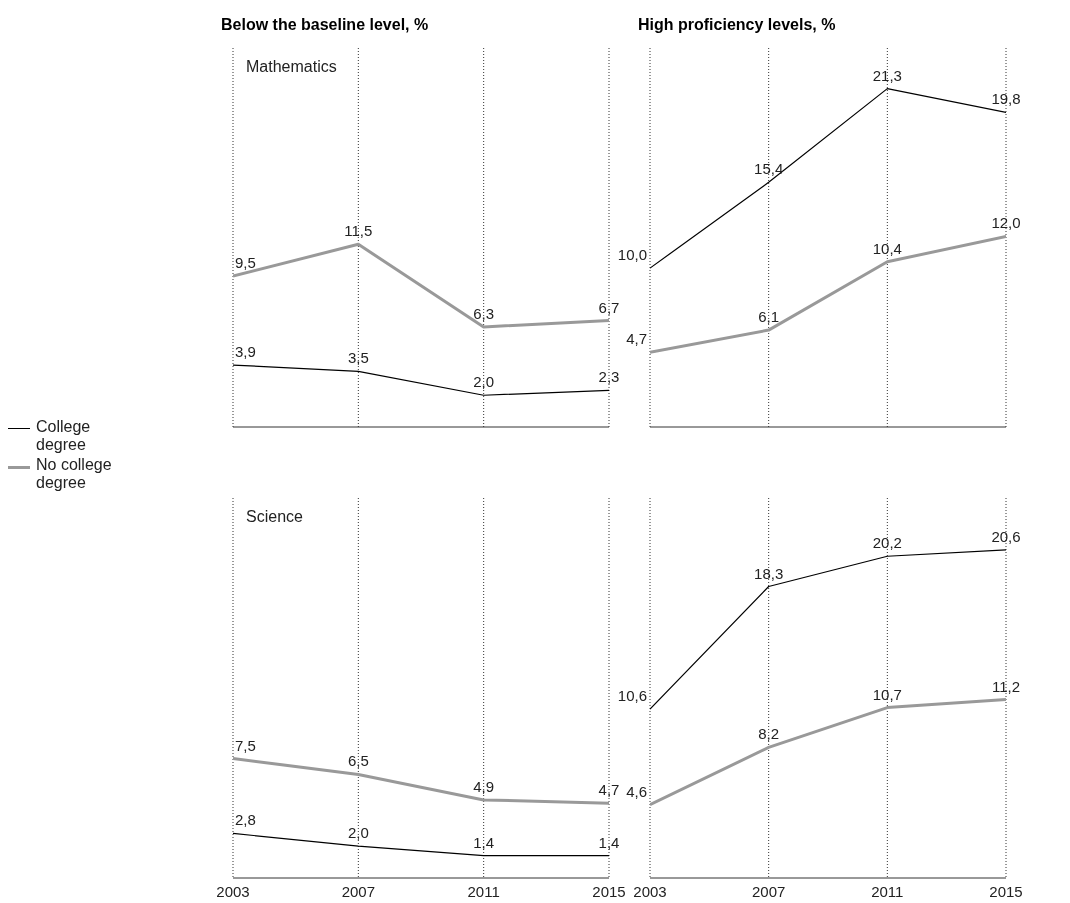 This screenshot has width=1070, height=903. What do you see at coordinates (887, 694) in the screenshot?
I see `data-label: 10,7` at bounding box center [887, 694].